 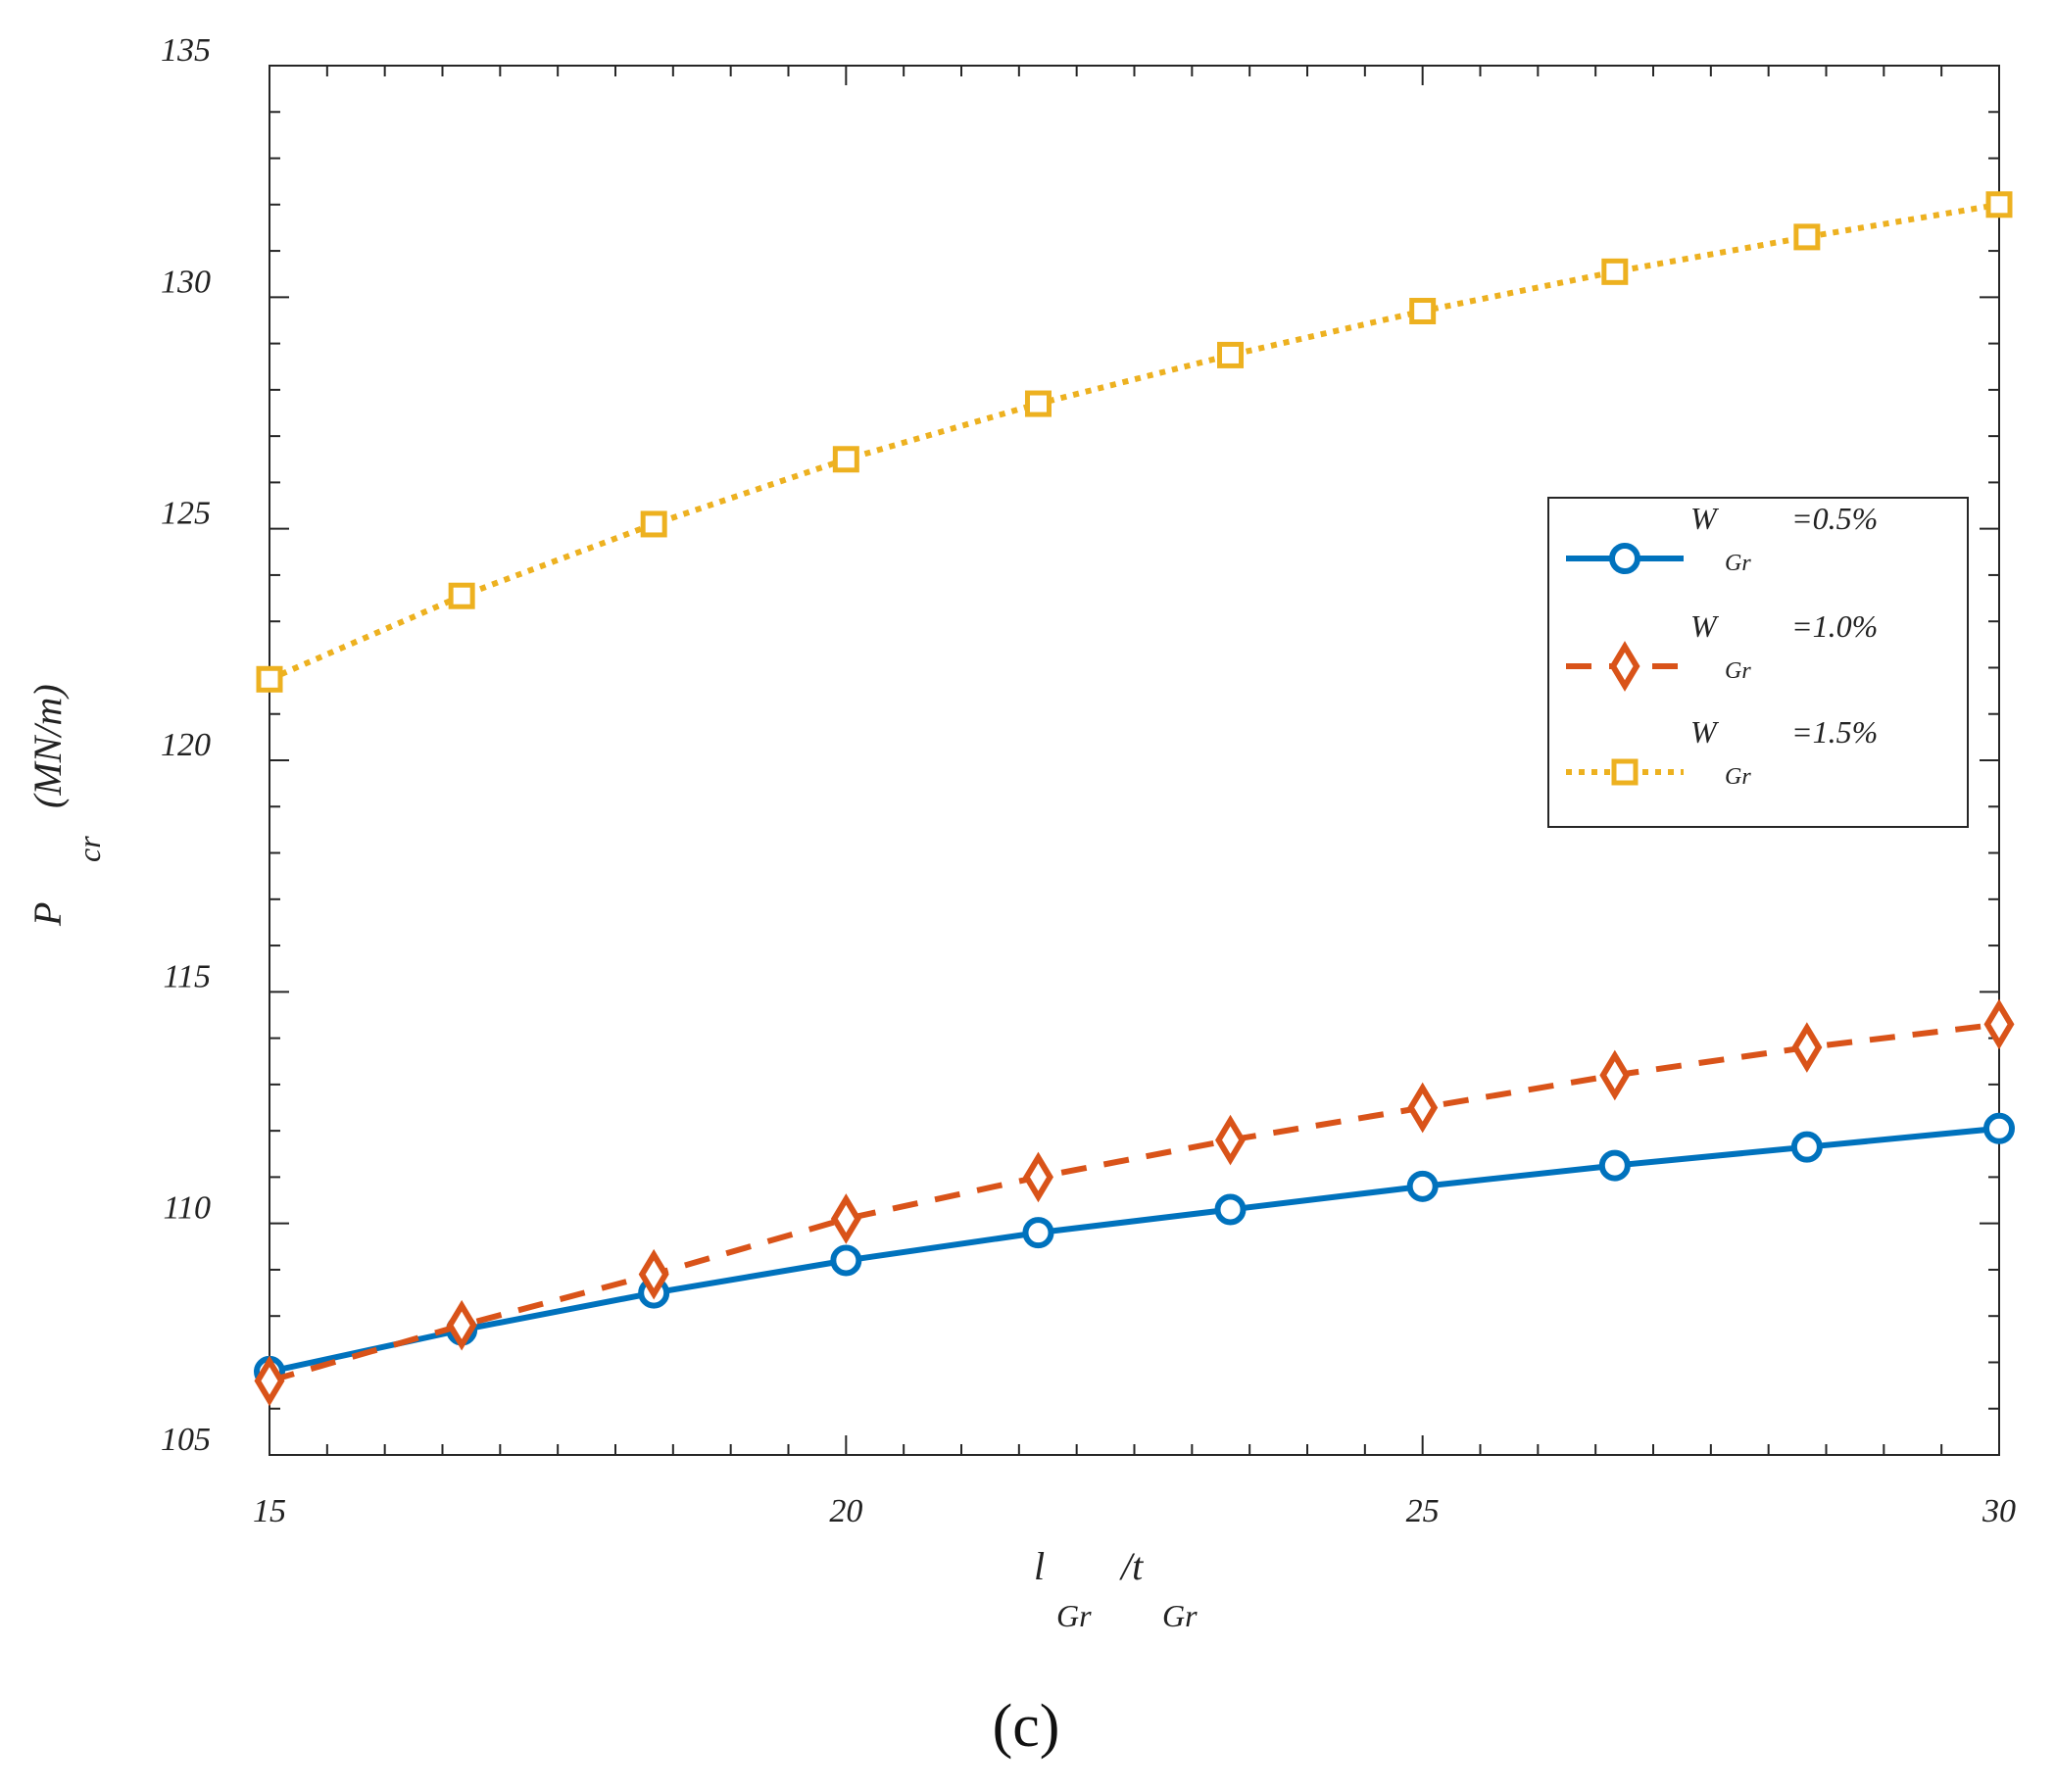 I want to click on y-tick-labels: 105 110 115 120 125 130 135, so click(x=186, y=745).